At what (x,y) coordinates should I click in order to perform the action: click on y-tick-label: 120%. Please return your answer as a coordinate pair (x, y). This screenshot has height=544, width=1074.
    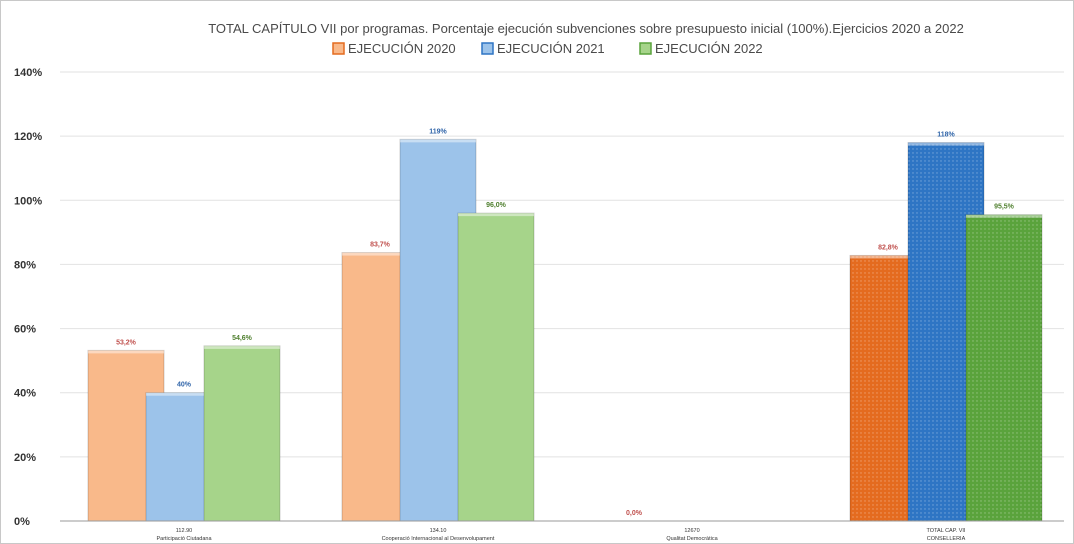
    Looking at the image, I should click on (28, 137).